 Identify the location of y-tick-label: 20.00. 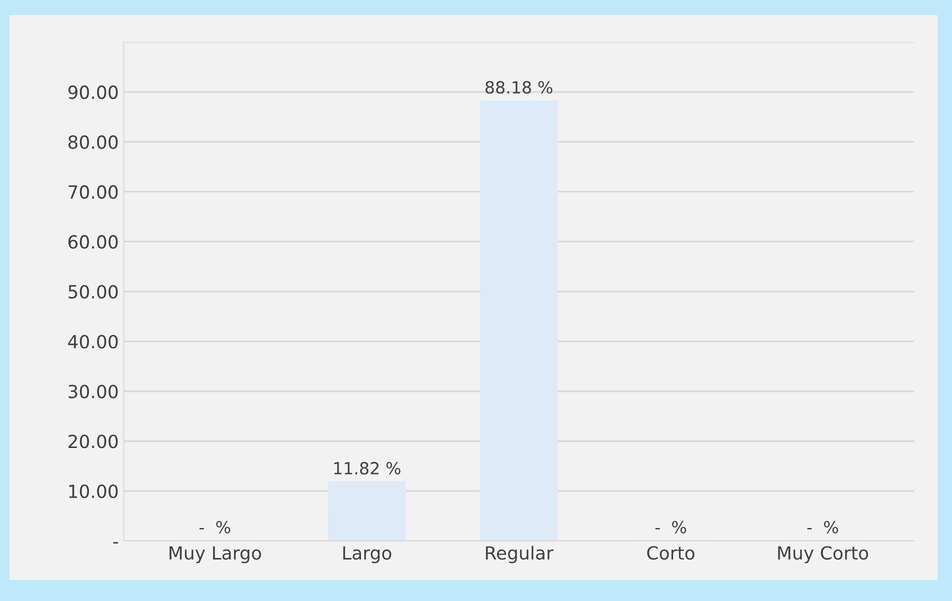
(93, 441).